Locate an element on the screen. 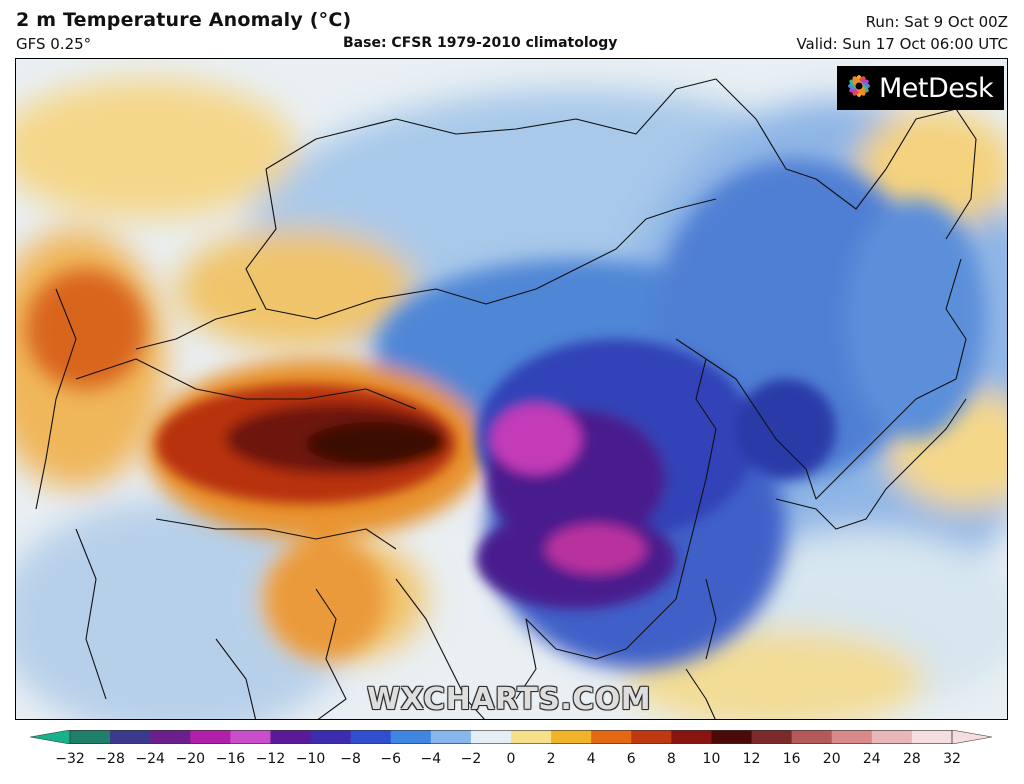 The height and width of the screenshot is (784, 1024). colorbar-tick-label: 0 is located at coordinates (511, 759).